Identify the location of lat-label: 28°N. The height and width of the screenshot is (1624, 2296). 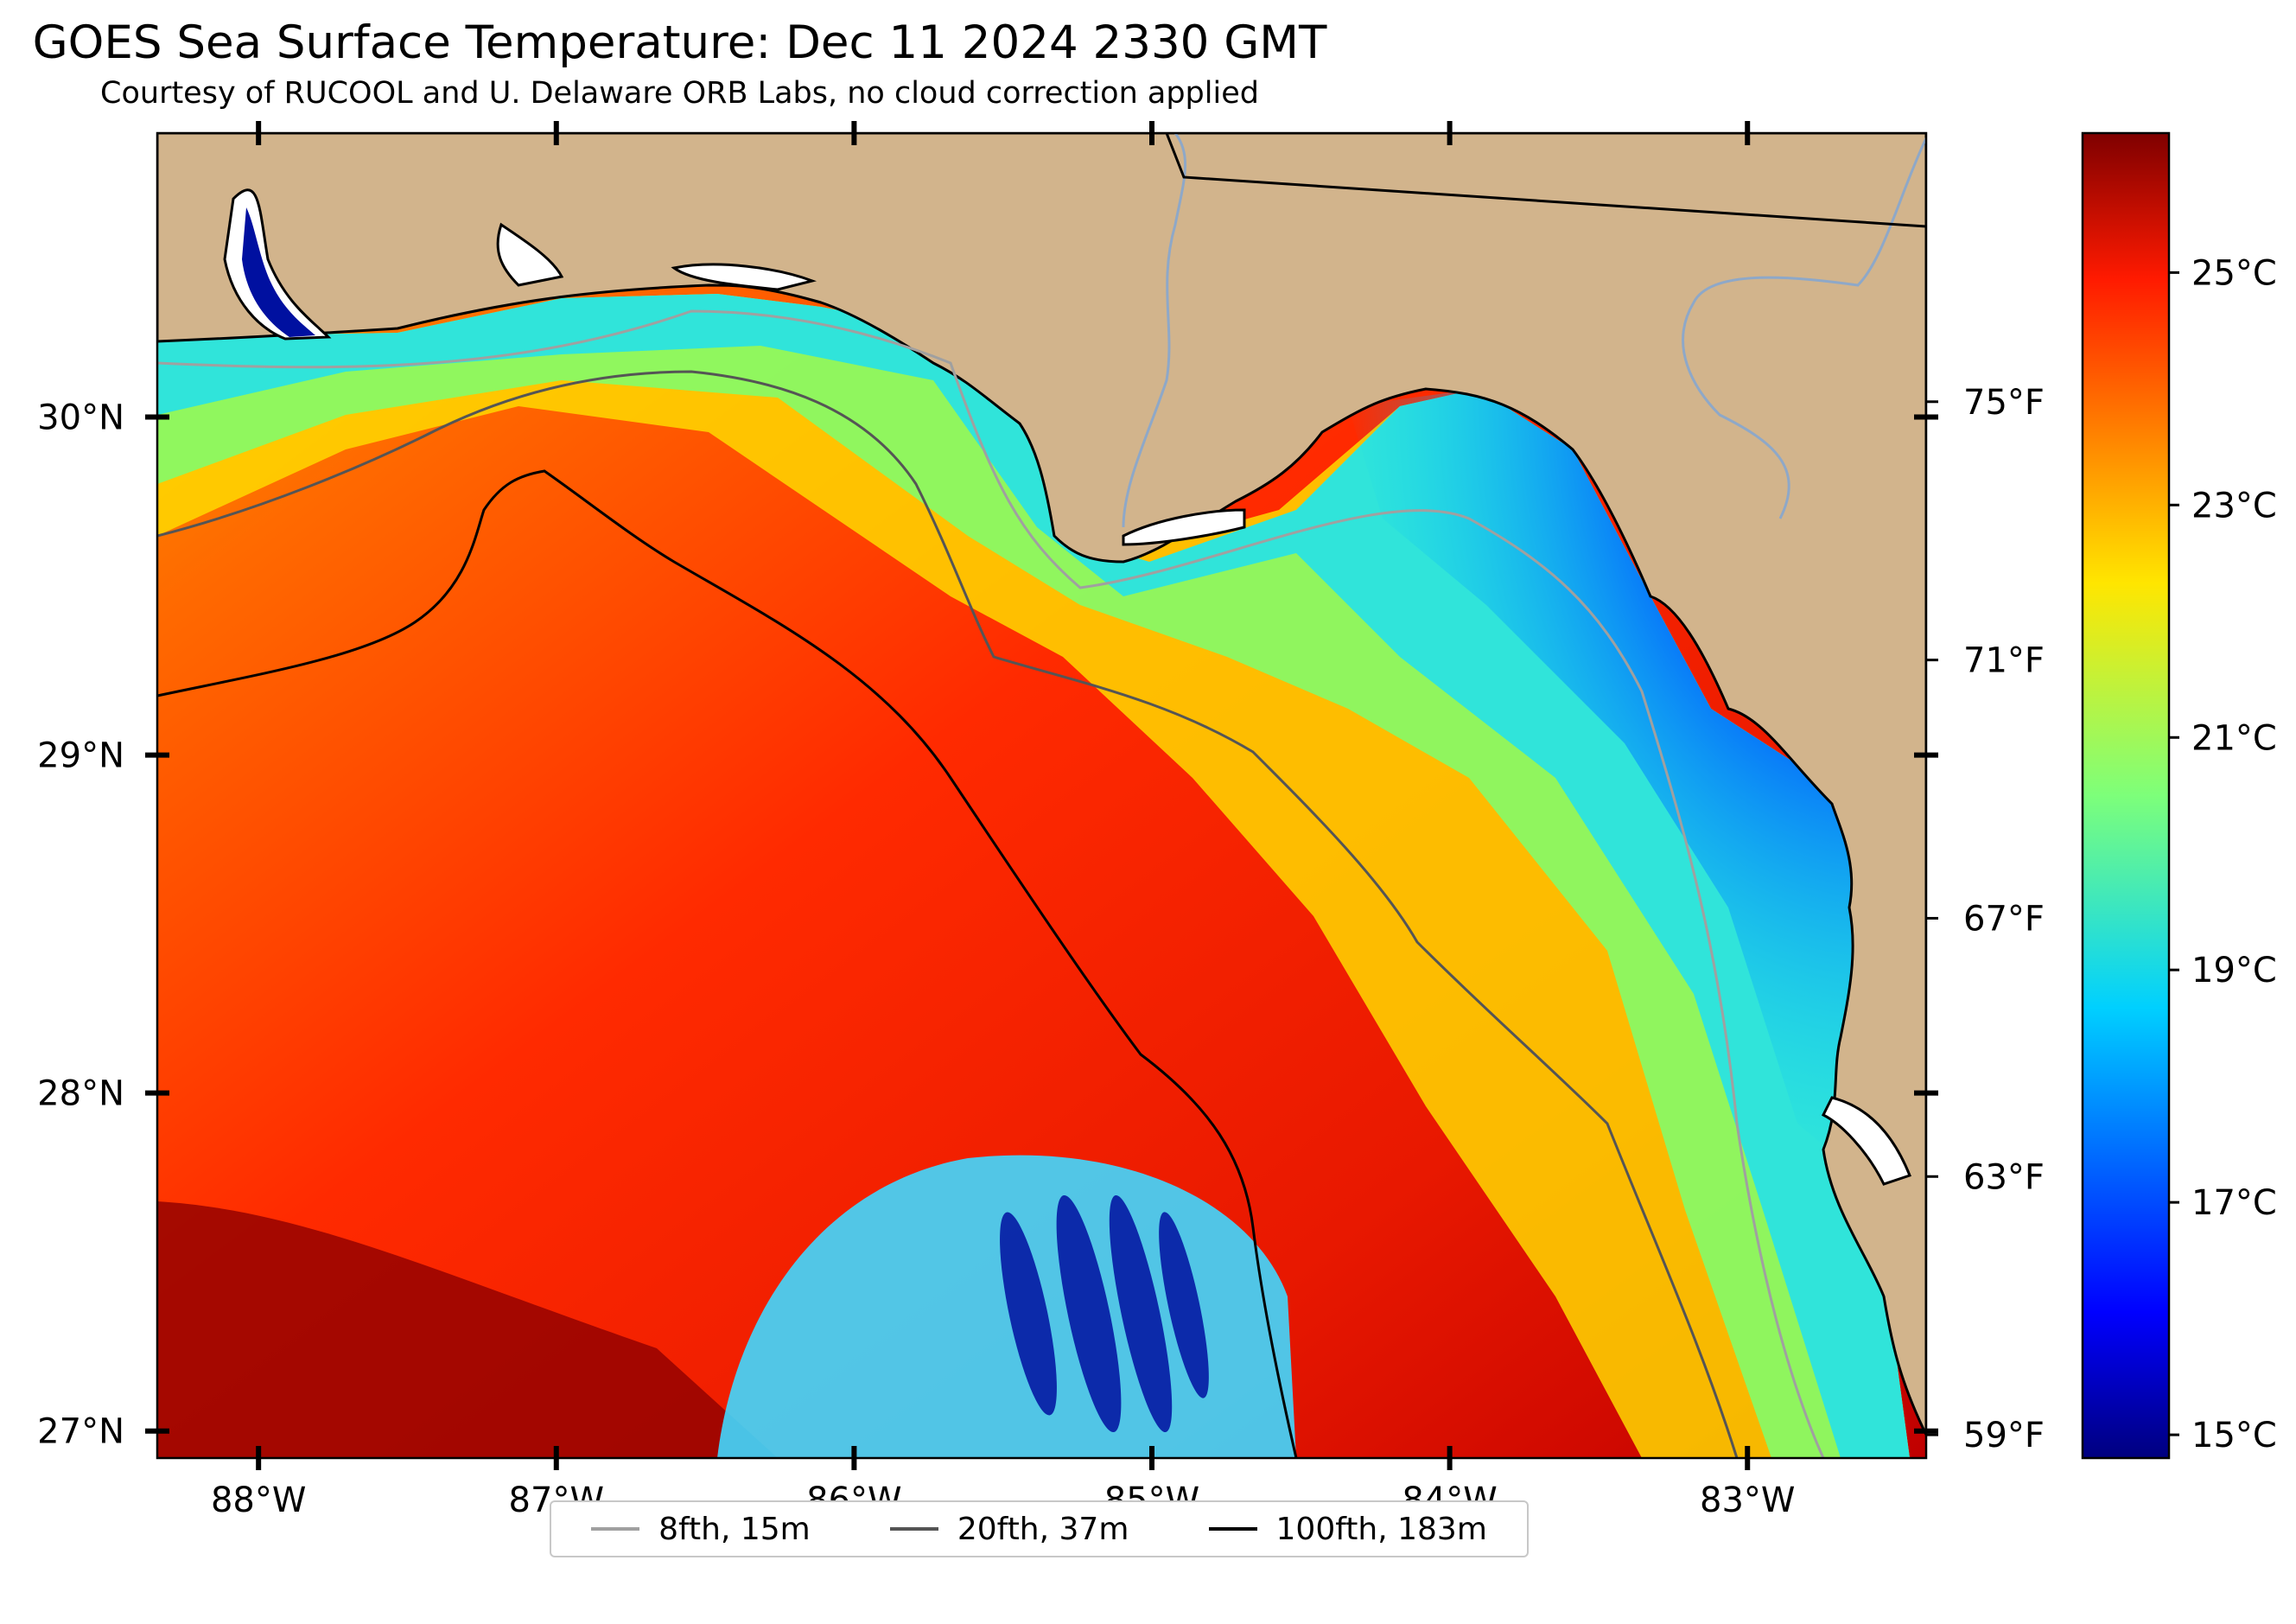
(80, 1094).